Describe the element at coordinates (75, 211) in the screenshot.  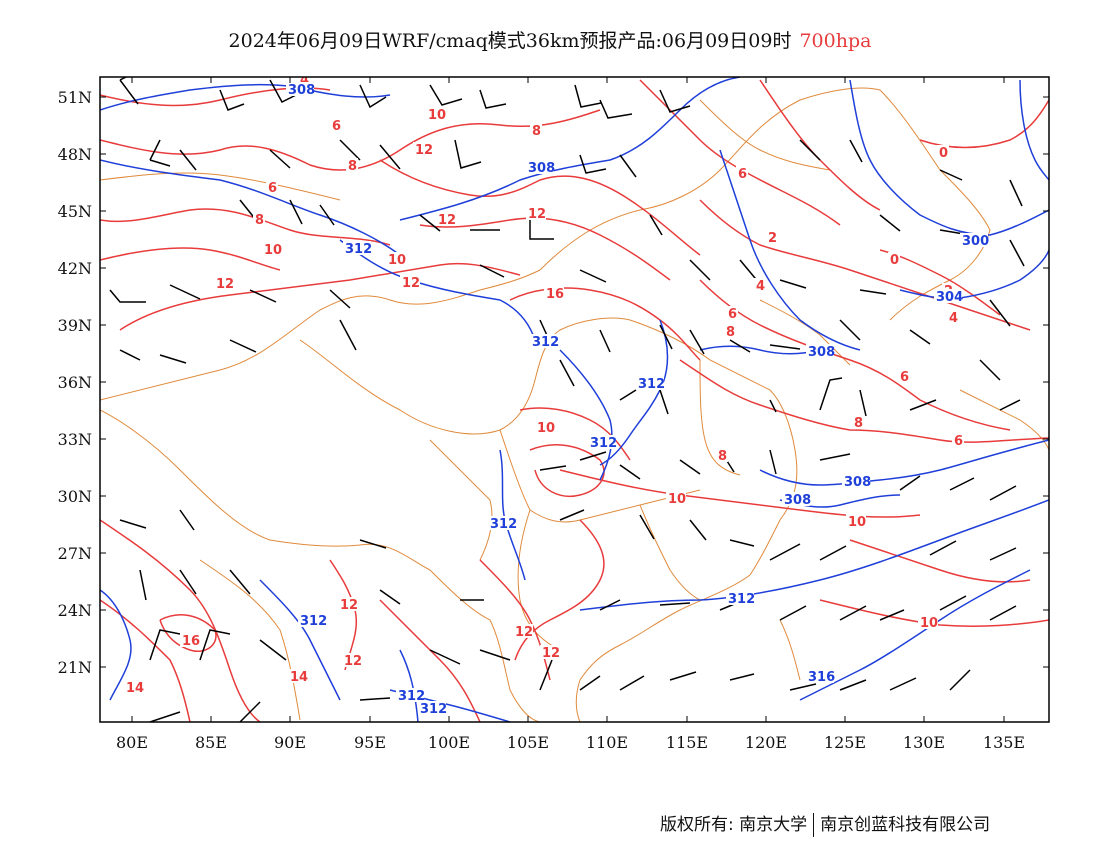
I see `lat-tick-label: 45N` at that location.